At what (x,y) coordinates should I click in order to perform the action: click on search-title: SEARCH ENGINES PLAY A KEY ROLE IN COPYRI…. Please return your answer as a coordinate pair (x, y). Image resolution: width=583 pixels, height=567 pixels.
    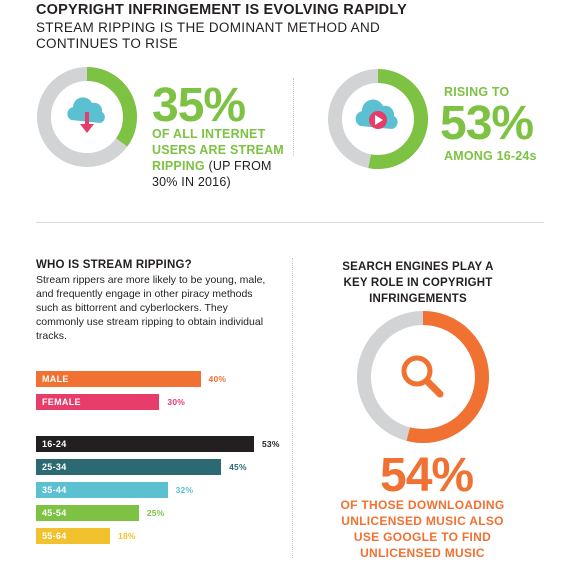
    Looking at the image, I should click on (418, 283).